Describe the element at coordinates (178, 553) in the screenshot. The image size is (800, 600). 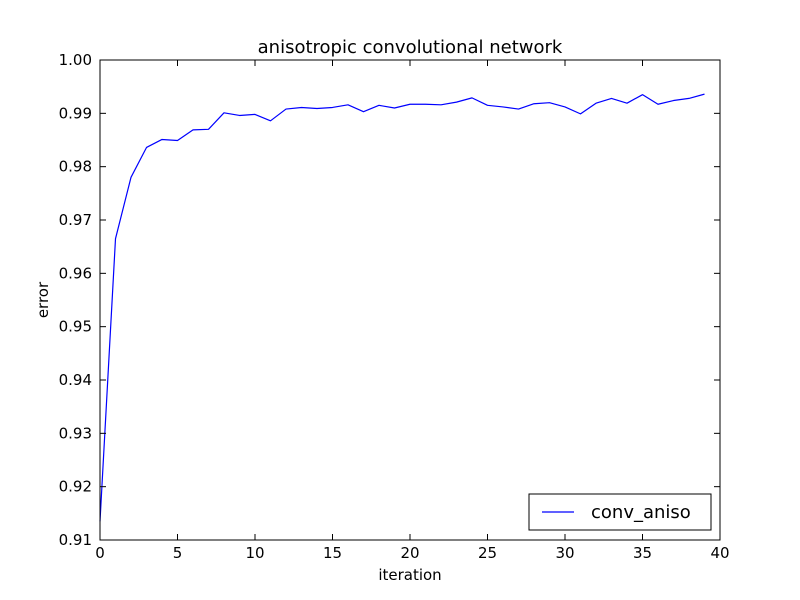
I see `x-tick-label: 5` at that location.